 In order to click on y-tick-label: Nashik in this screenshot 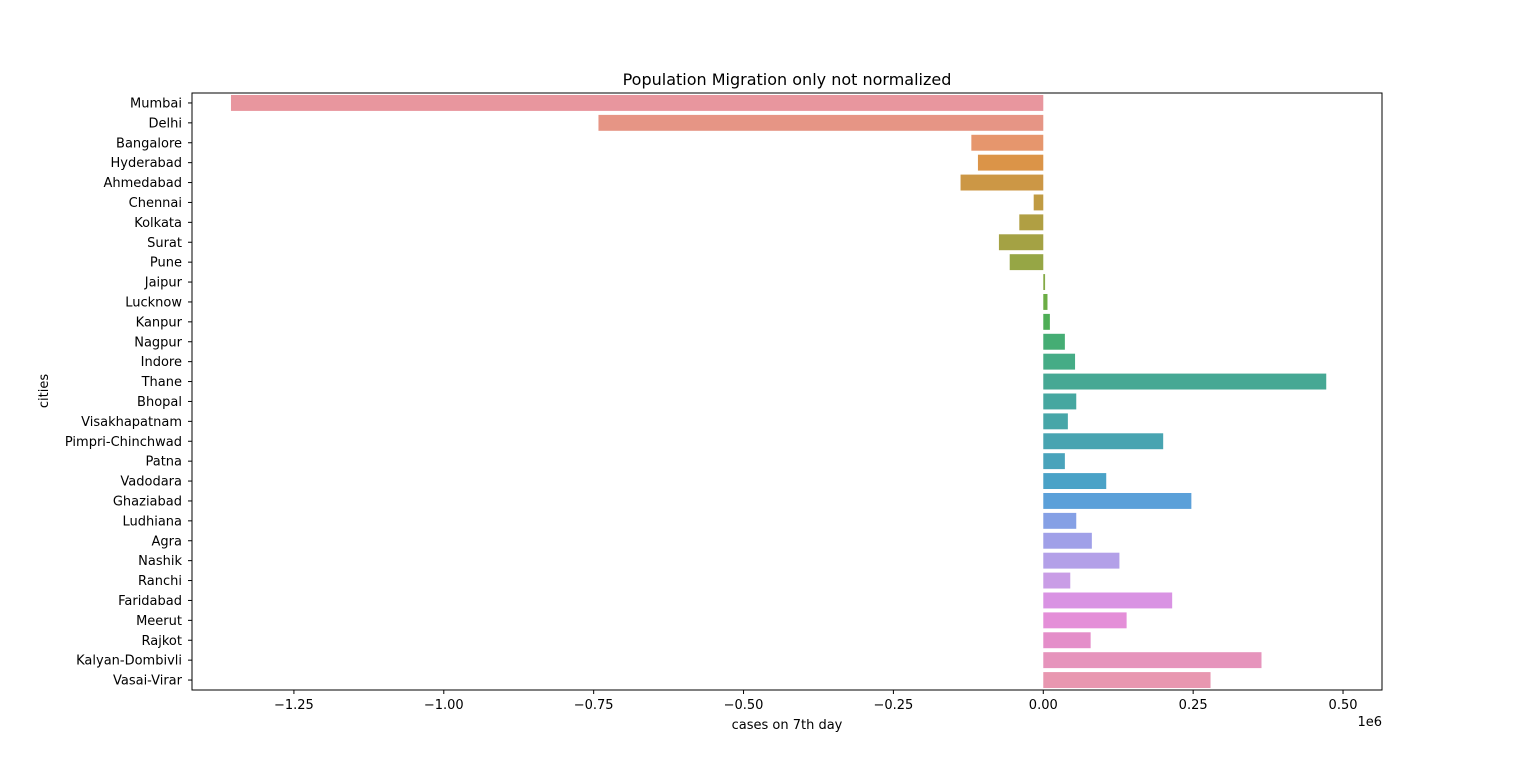, I will do `click(160, 561)`.